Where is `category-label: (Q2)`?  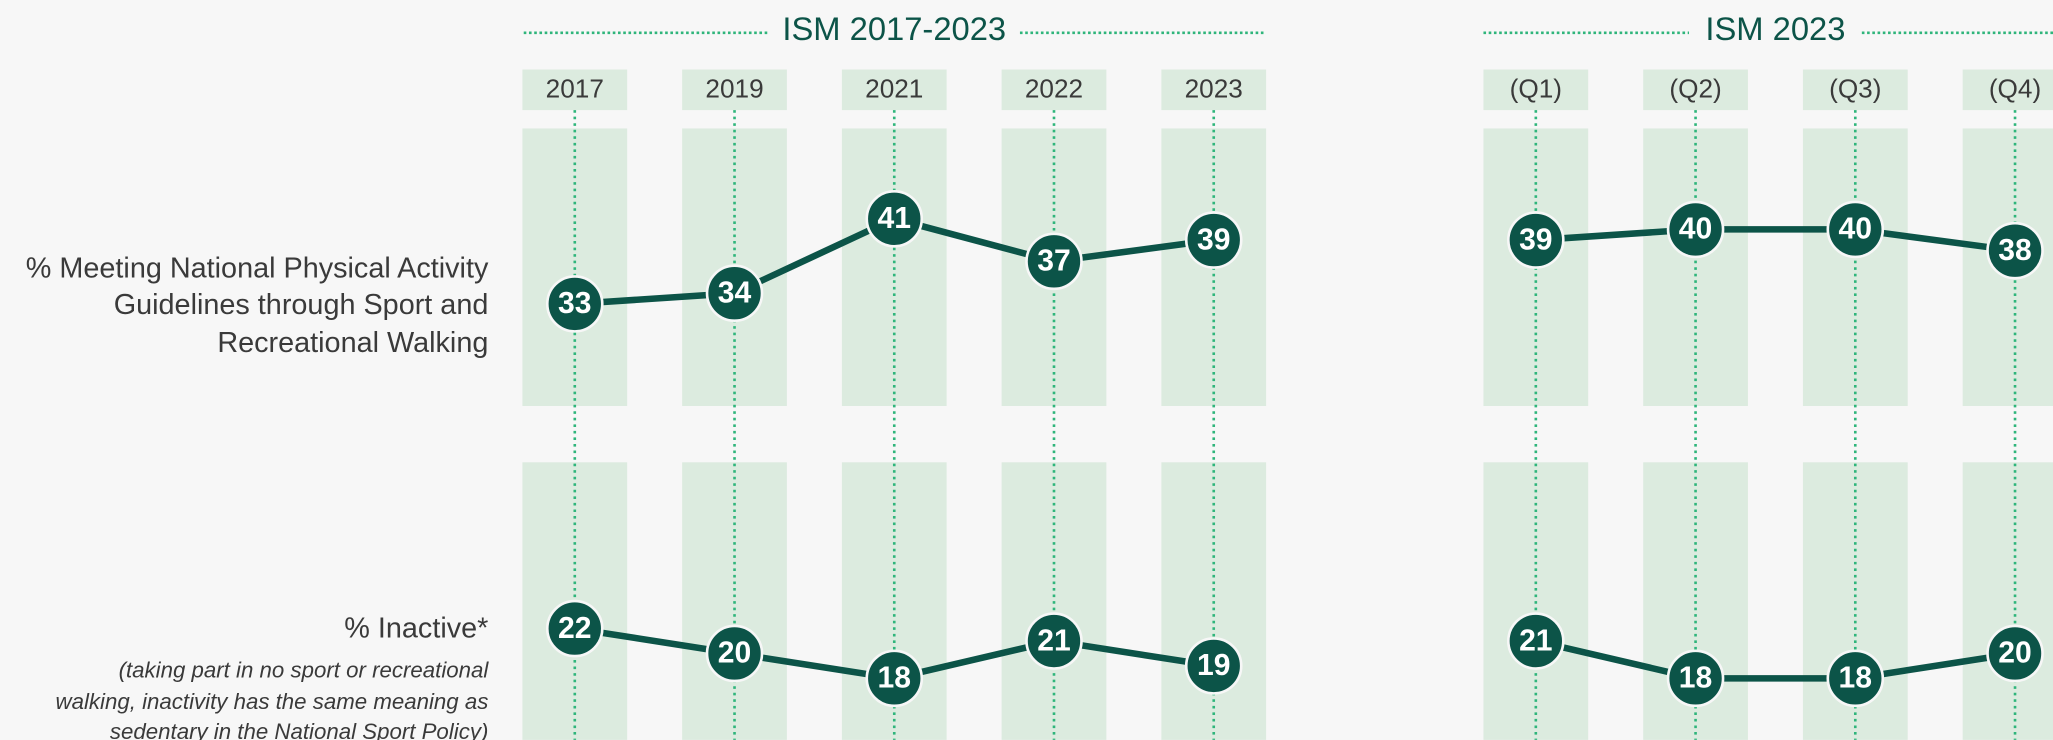 category-label: (Q2) is located at coordinates (1695, 88).